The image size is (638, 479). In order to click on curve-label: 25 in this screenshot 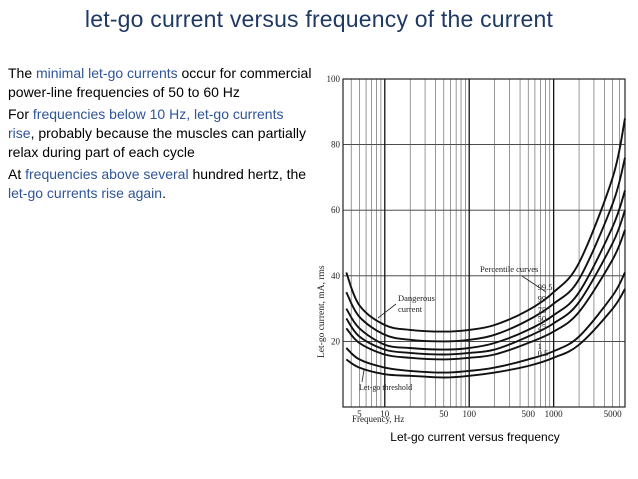, I will do `click(542, 327)`.